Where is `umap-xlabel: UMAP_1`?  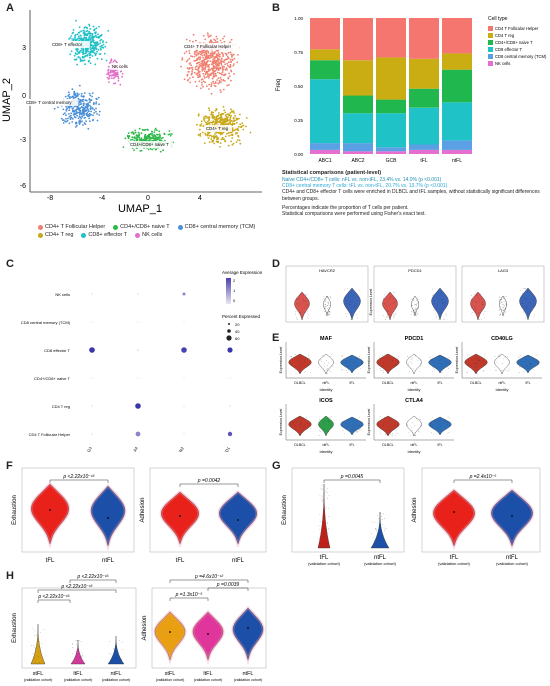
umap-xlabel: UMAP_1 is located at coordinates (140, 209).